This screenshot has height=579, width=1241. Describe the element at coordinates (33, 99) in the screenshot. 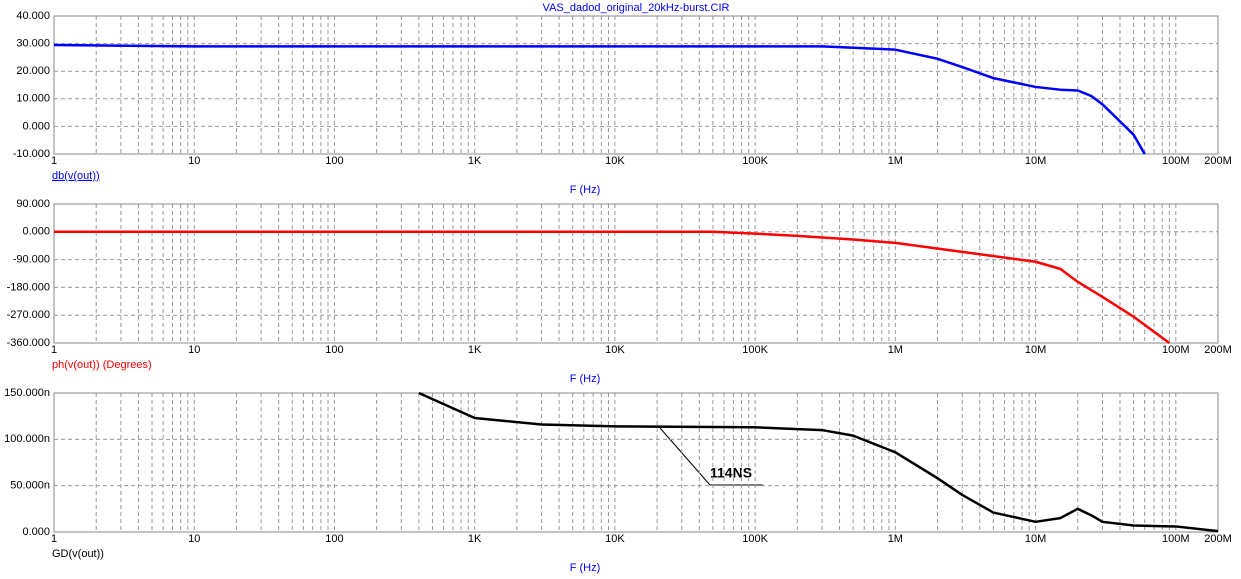

I see `y-tick-label: 10.000` at that location.